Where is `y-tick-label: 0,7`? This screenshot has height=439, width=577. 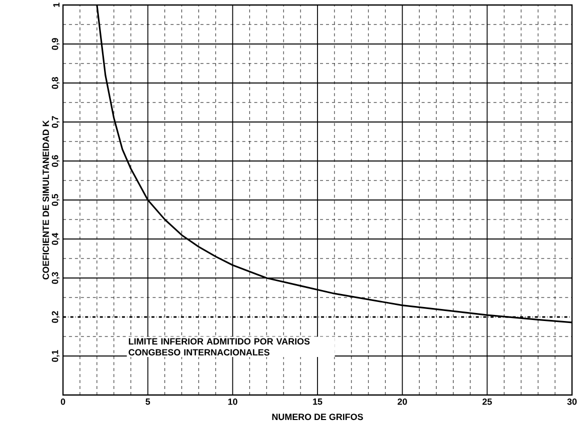
y-tick-label: 0,7 is located at coordinates (56, 122).